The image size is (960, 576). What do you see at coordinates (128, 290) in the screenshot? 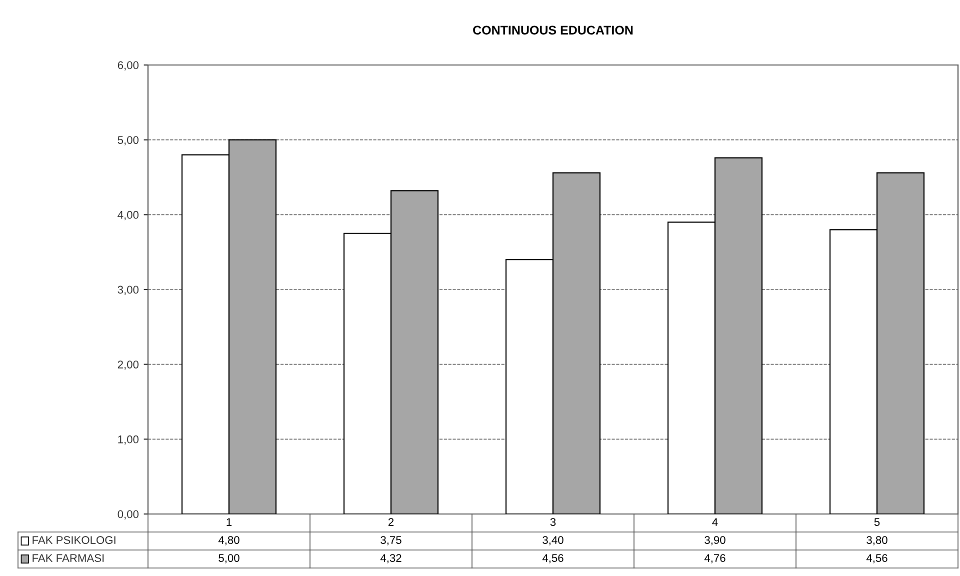
I see `y-tick-label: 3,00` at bounding box center [128, 290].